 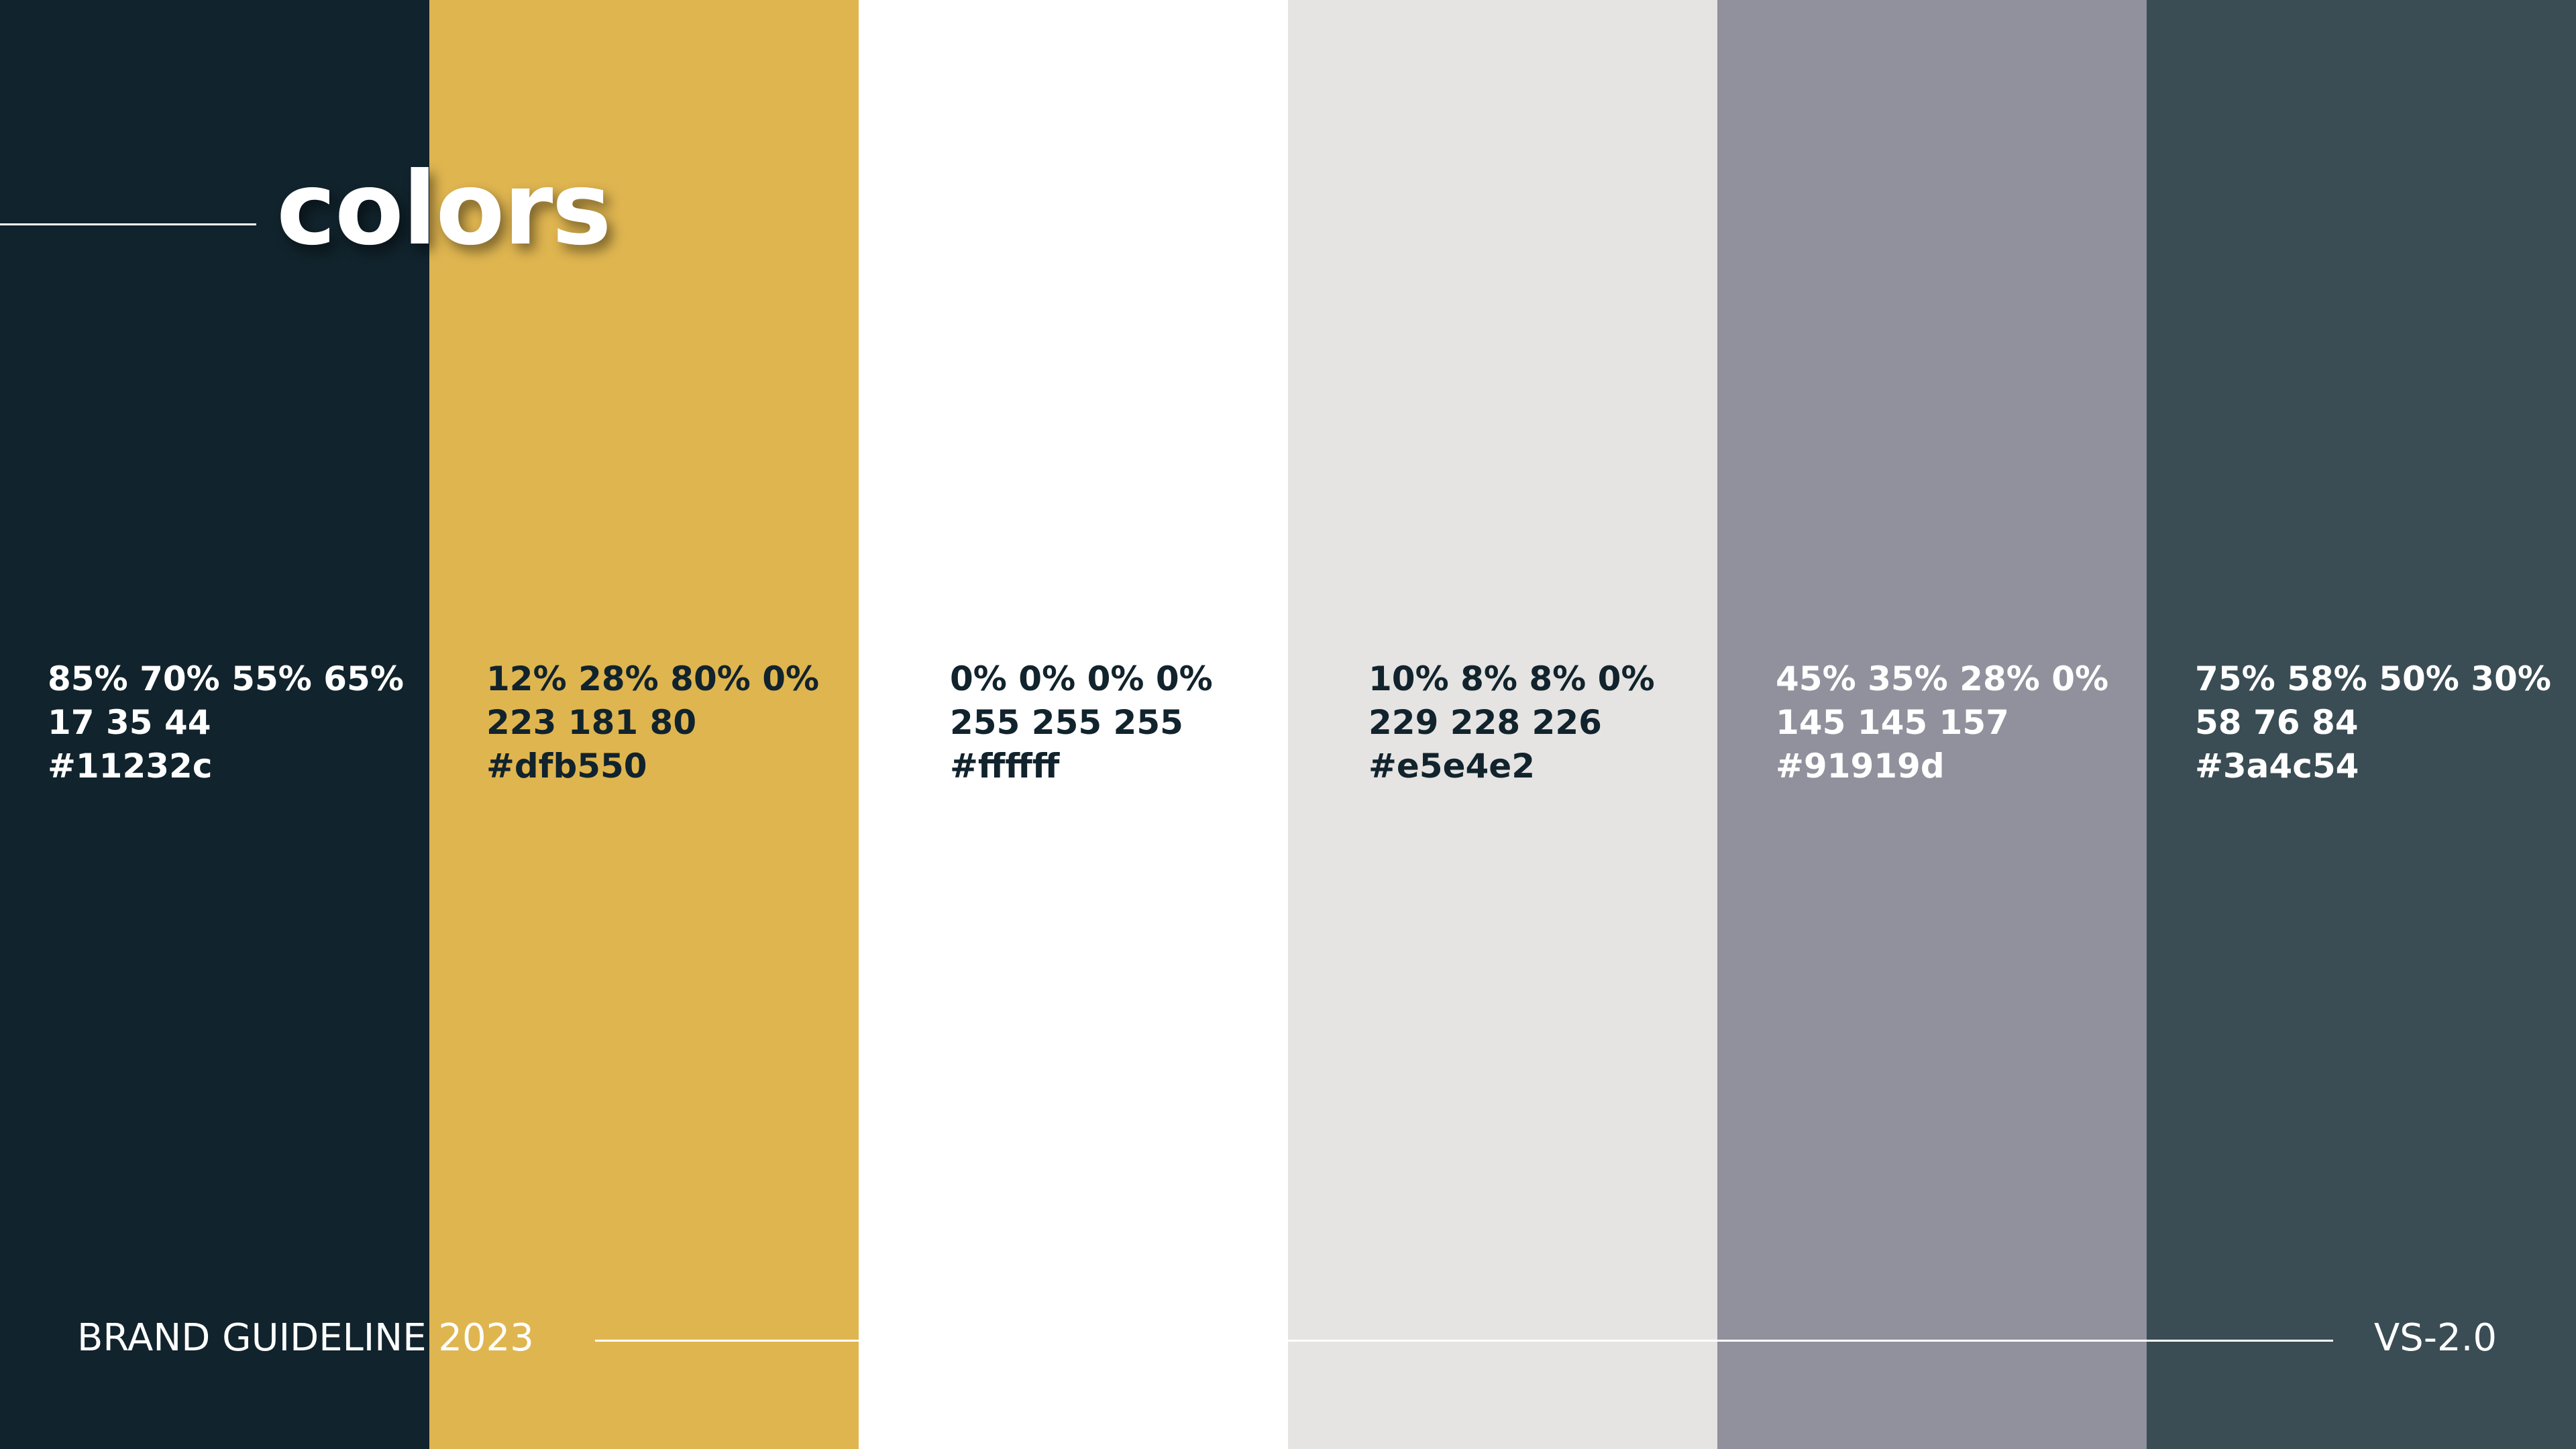 What do you see at coordinates (1485, 722) in the screenshot?
I see `swatch-rgb: 229 228 226` at bounding box center [1485, 722].